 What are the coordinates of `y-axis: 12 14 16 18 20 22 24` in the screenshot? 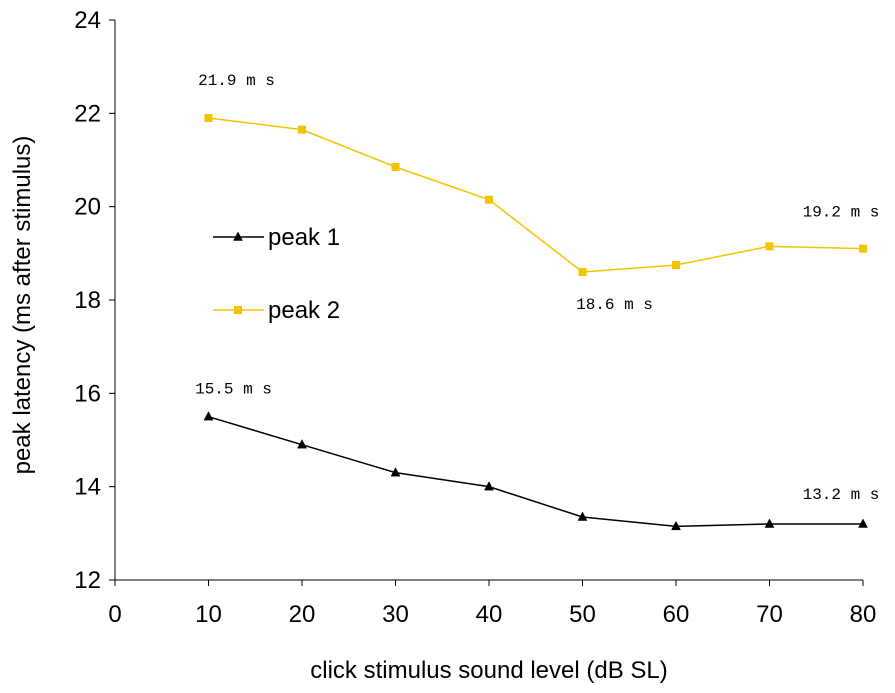 It's located at (95, 300).